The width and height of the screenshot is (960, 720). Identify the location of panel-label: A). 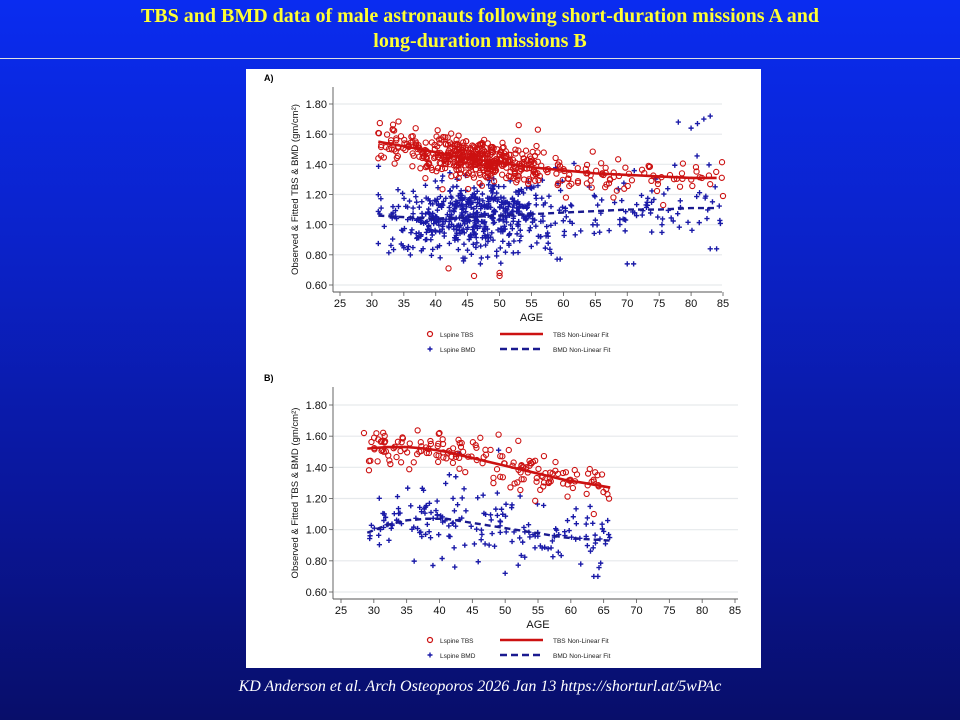
(269, 78).